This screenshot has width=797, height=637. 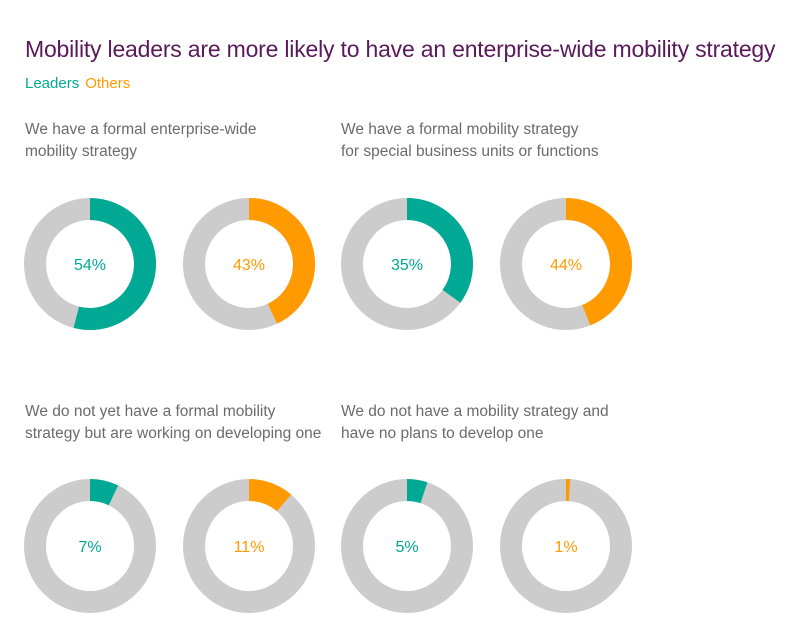 I want to click on donut-value-label: 5%, so click(x=406, y=547).